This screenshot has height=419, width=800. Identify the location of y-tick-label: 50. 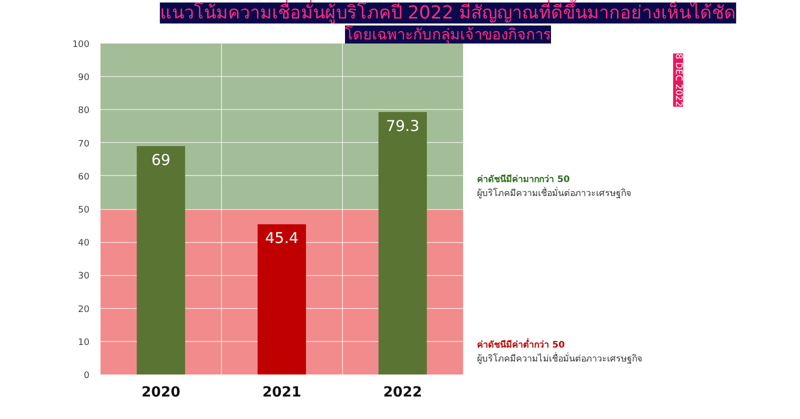
(84, 211).